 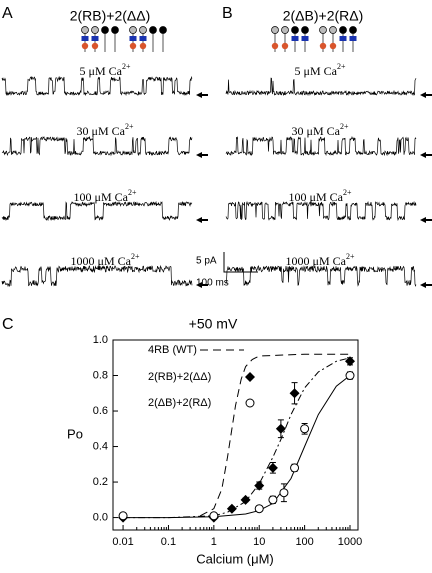 What do you see at coordinates (259, 542) in the screenshot?
I see `x-tick-label: 10` at bounding box center [259, 542].